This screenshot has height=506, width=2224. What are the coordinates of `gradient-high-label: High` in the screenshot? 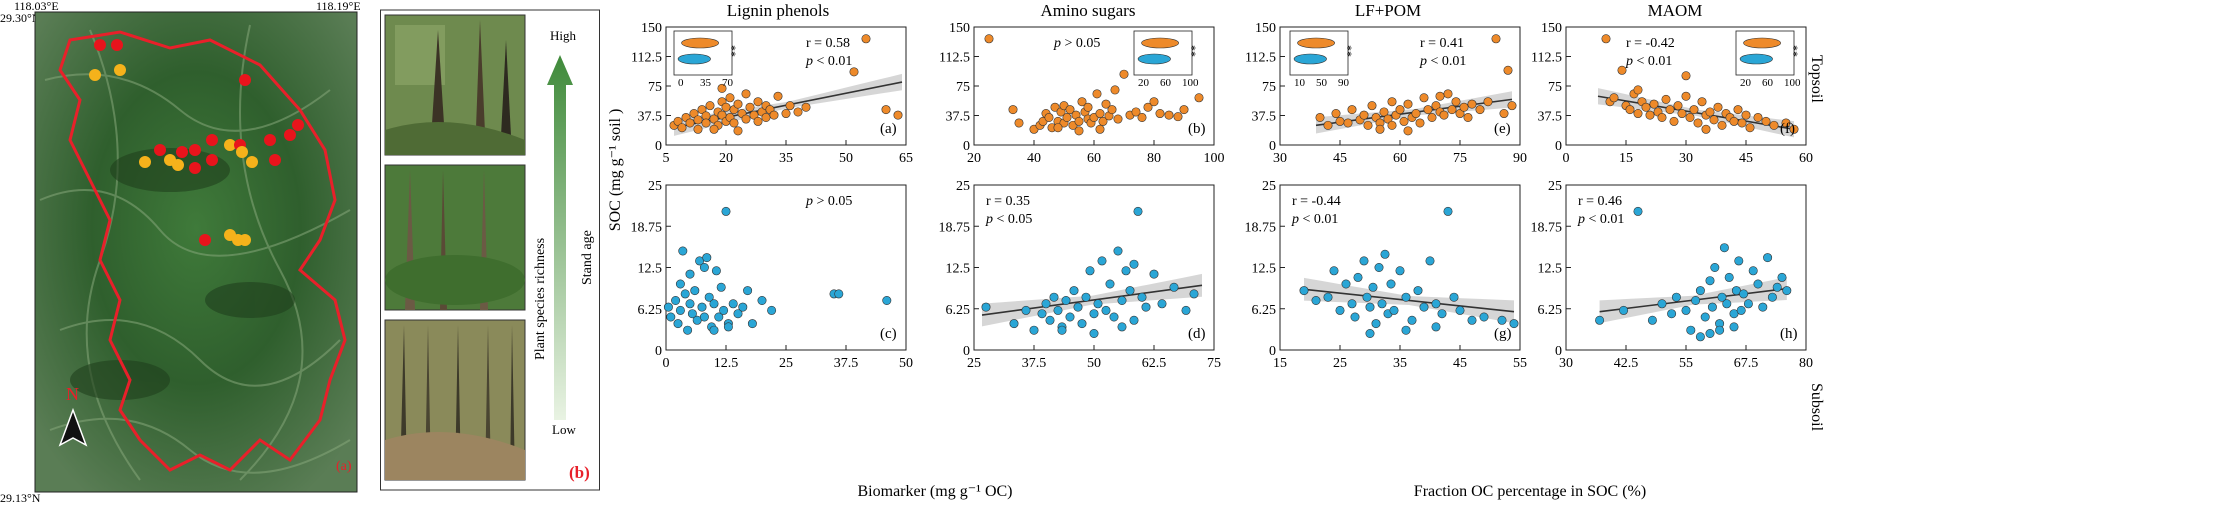 It's located at (563, 35).